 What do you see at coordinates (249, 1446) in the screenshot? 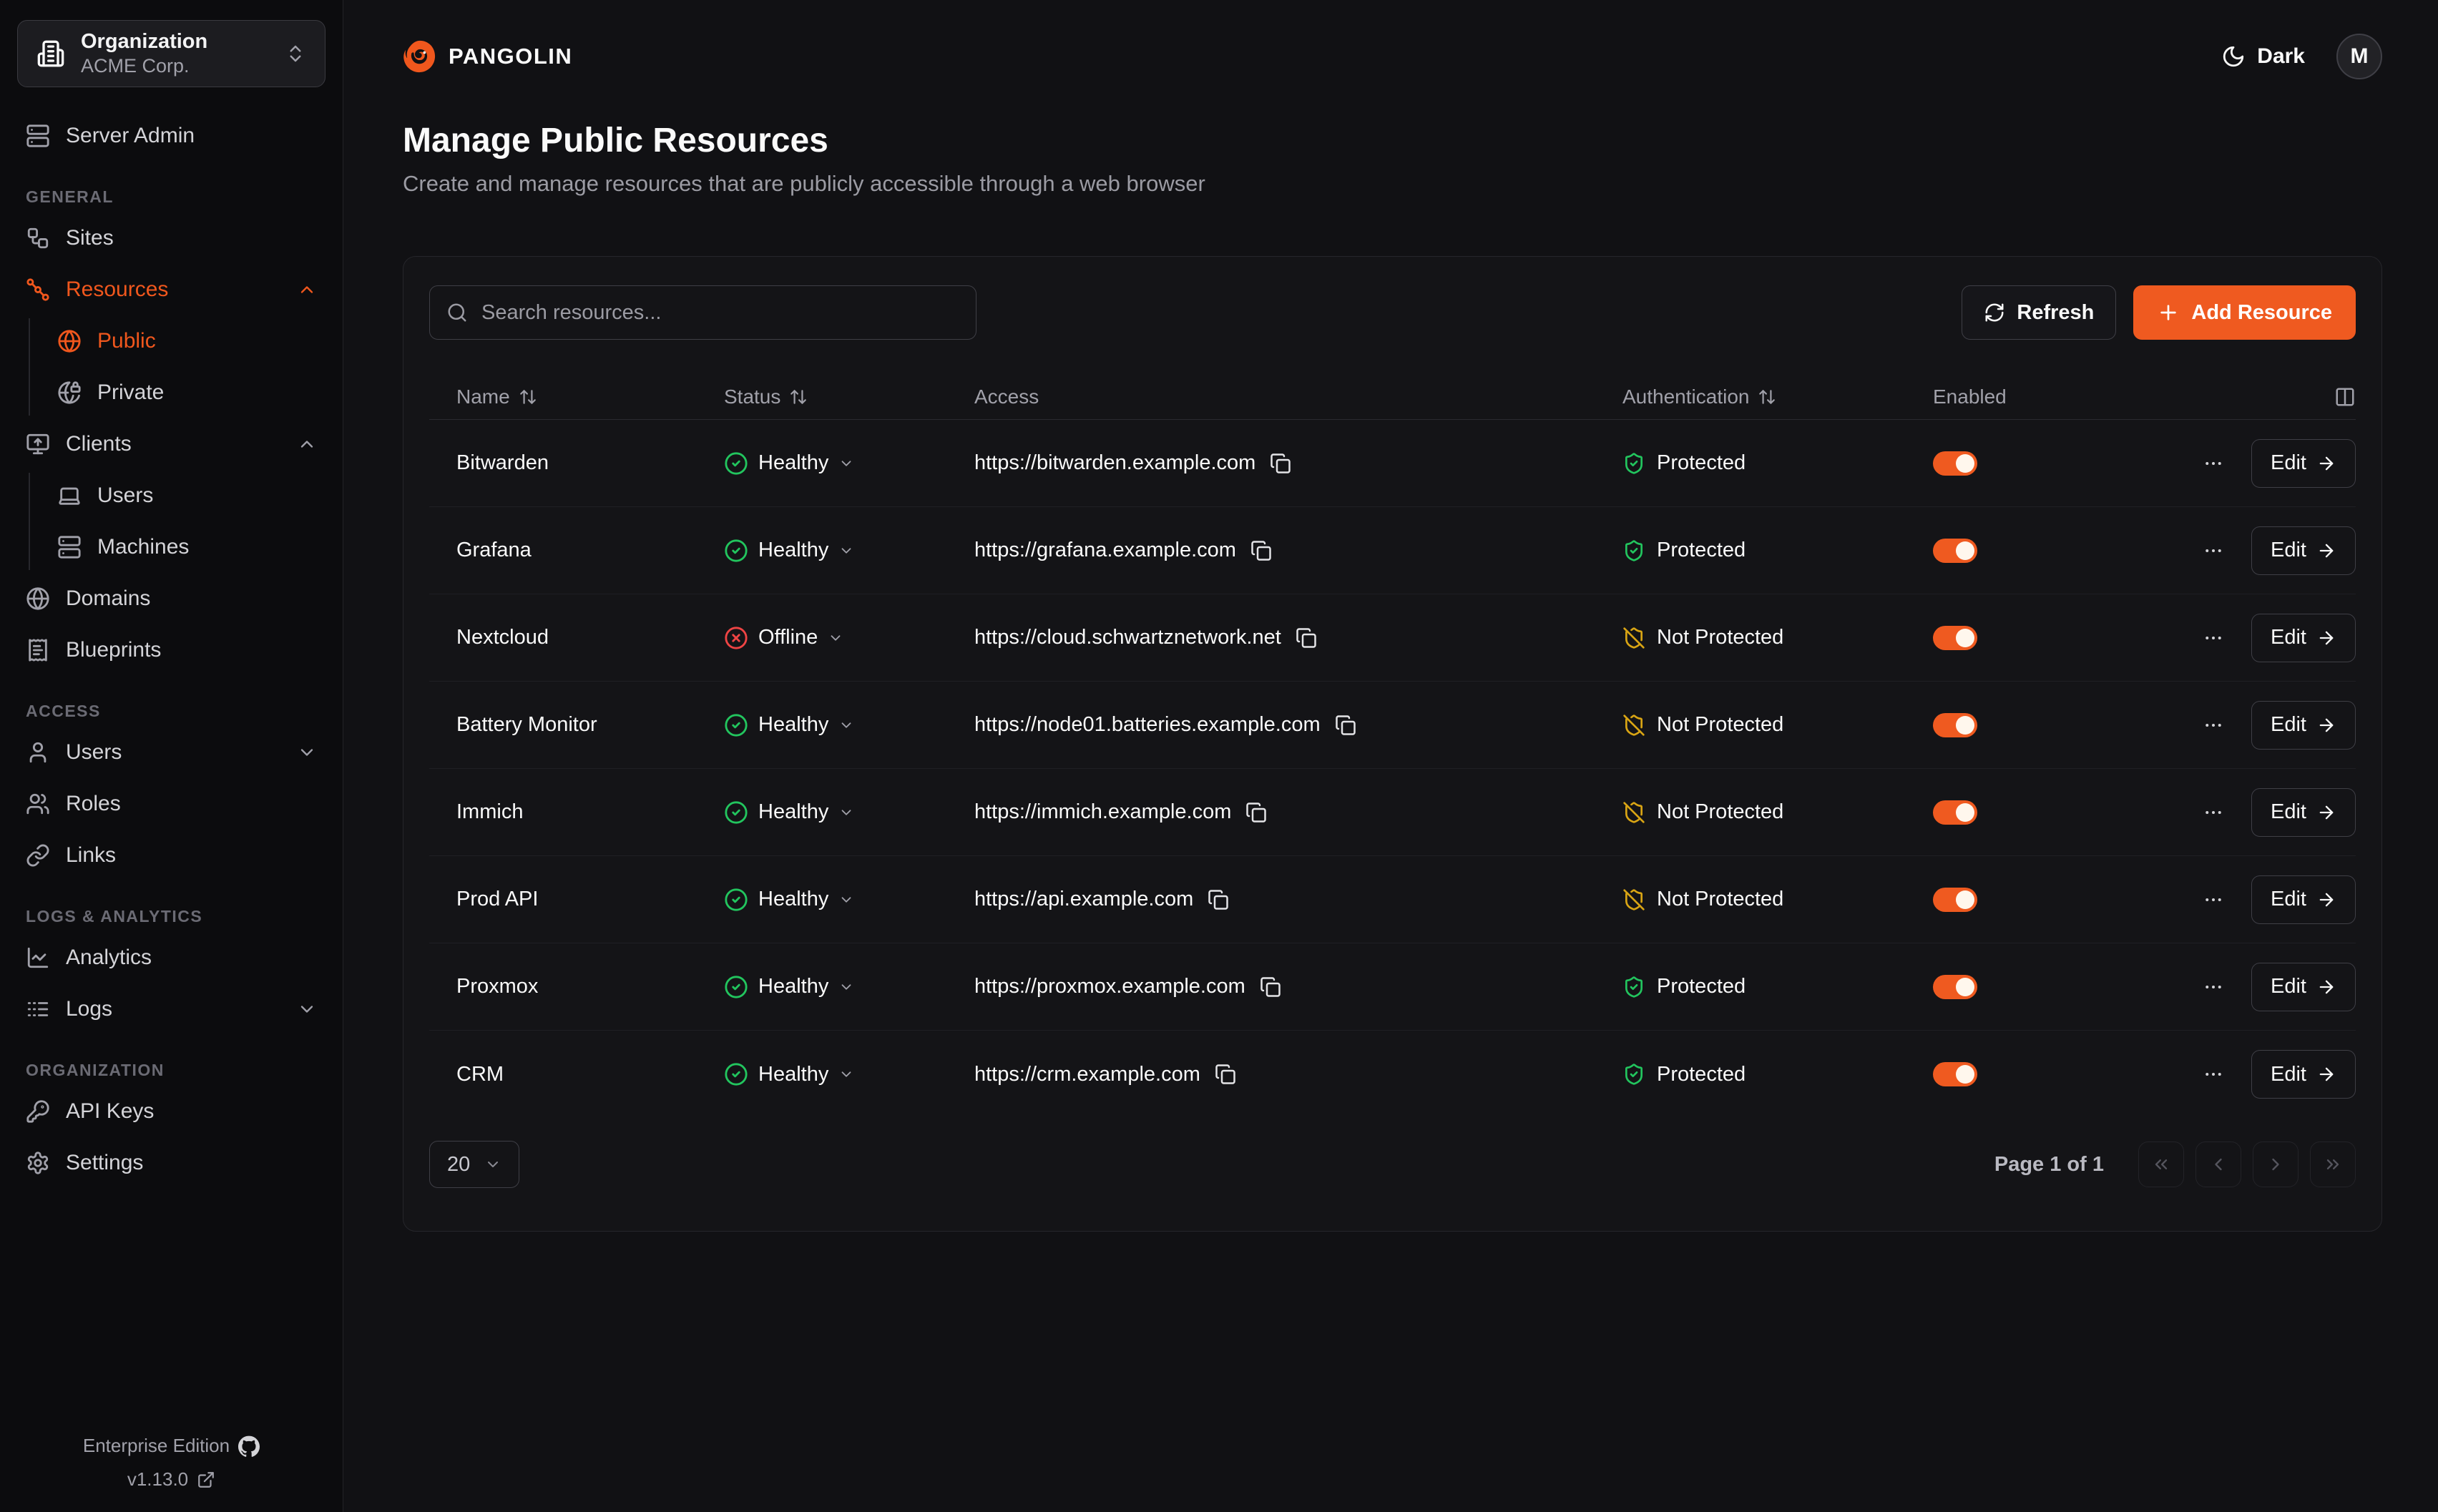
I see `github-icon` at bounding box center [249, 1446].